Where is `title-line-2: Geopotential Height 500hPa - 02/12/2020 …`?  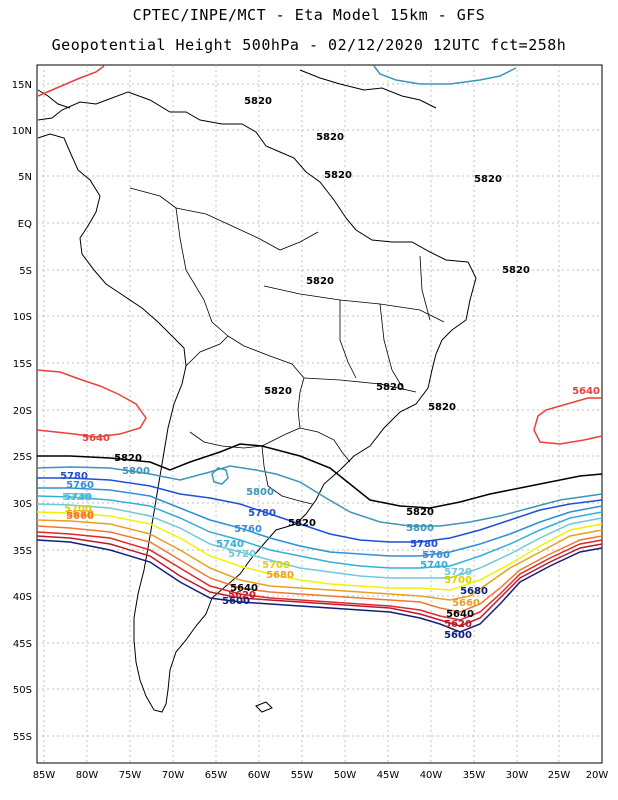
title-line-2: Geopotential Height 500hPa - 02/12/2020 … is located at coordinates (309, 45).